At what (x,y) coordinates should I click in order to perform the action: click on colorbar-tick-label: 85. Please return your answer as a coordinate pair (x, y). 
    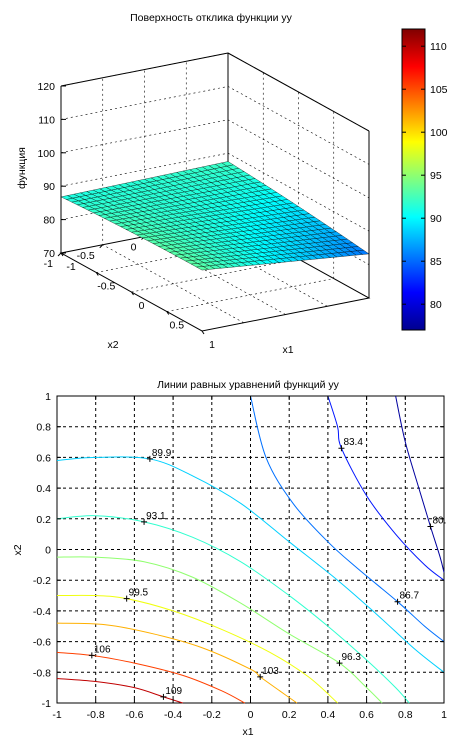
    Looking at the image, I should click on (436, 262).